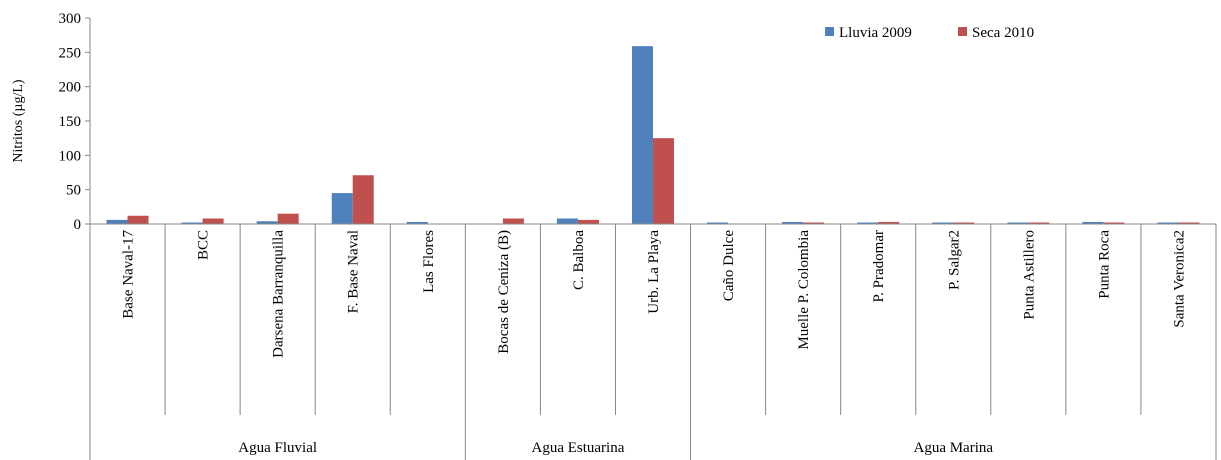 The width and height of the screenshot is (1221, 460). Describe the element at coordinates (1179, 279) in the screenshot. I see `category-label: Santa Veronica2` at that location.